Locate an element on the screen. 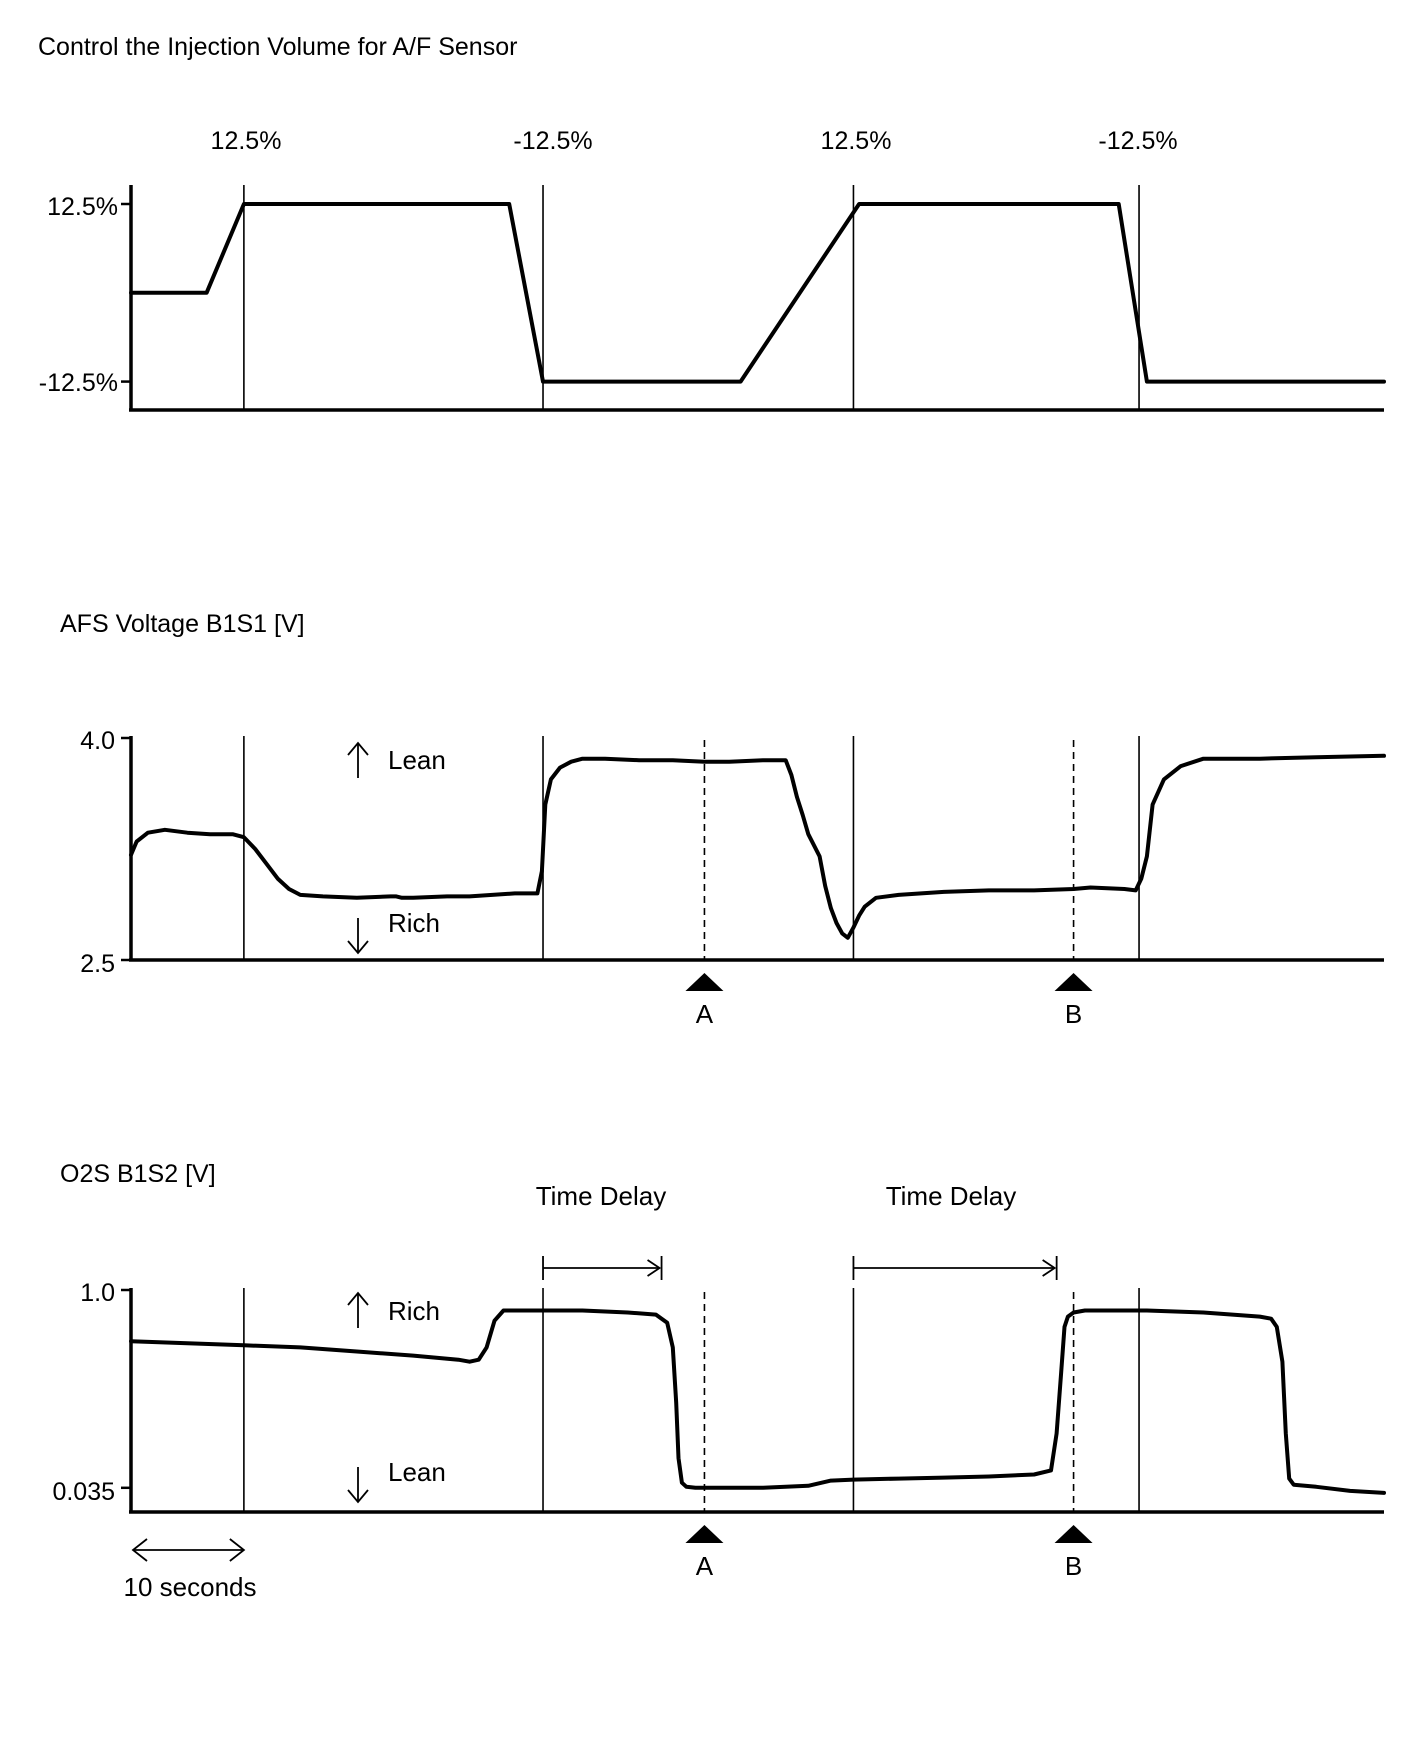  chart3-marker-triangle-a is located at coordinates (704, 1534).